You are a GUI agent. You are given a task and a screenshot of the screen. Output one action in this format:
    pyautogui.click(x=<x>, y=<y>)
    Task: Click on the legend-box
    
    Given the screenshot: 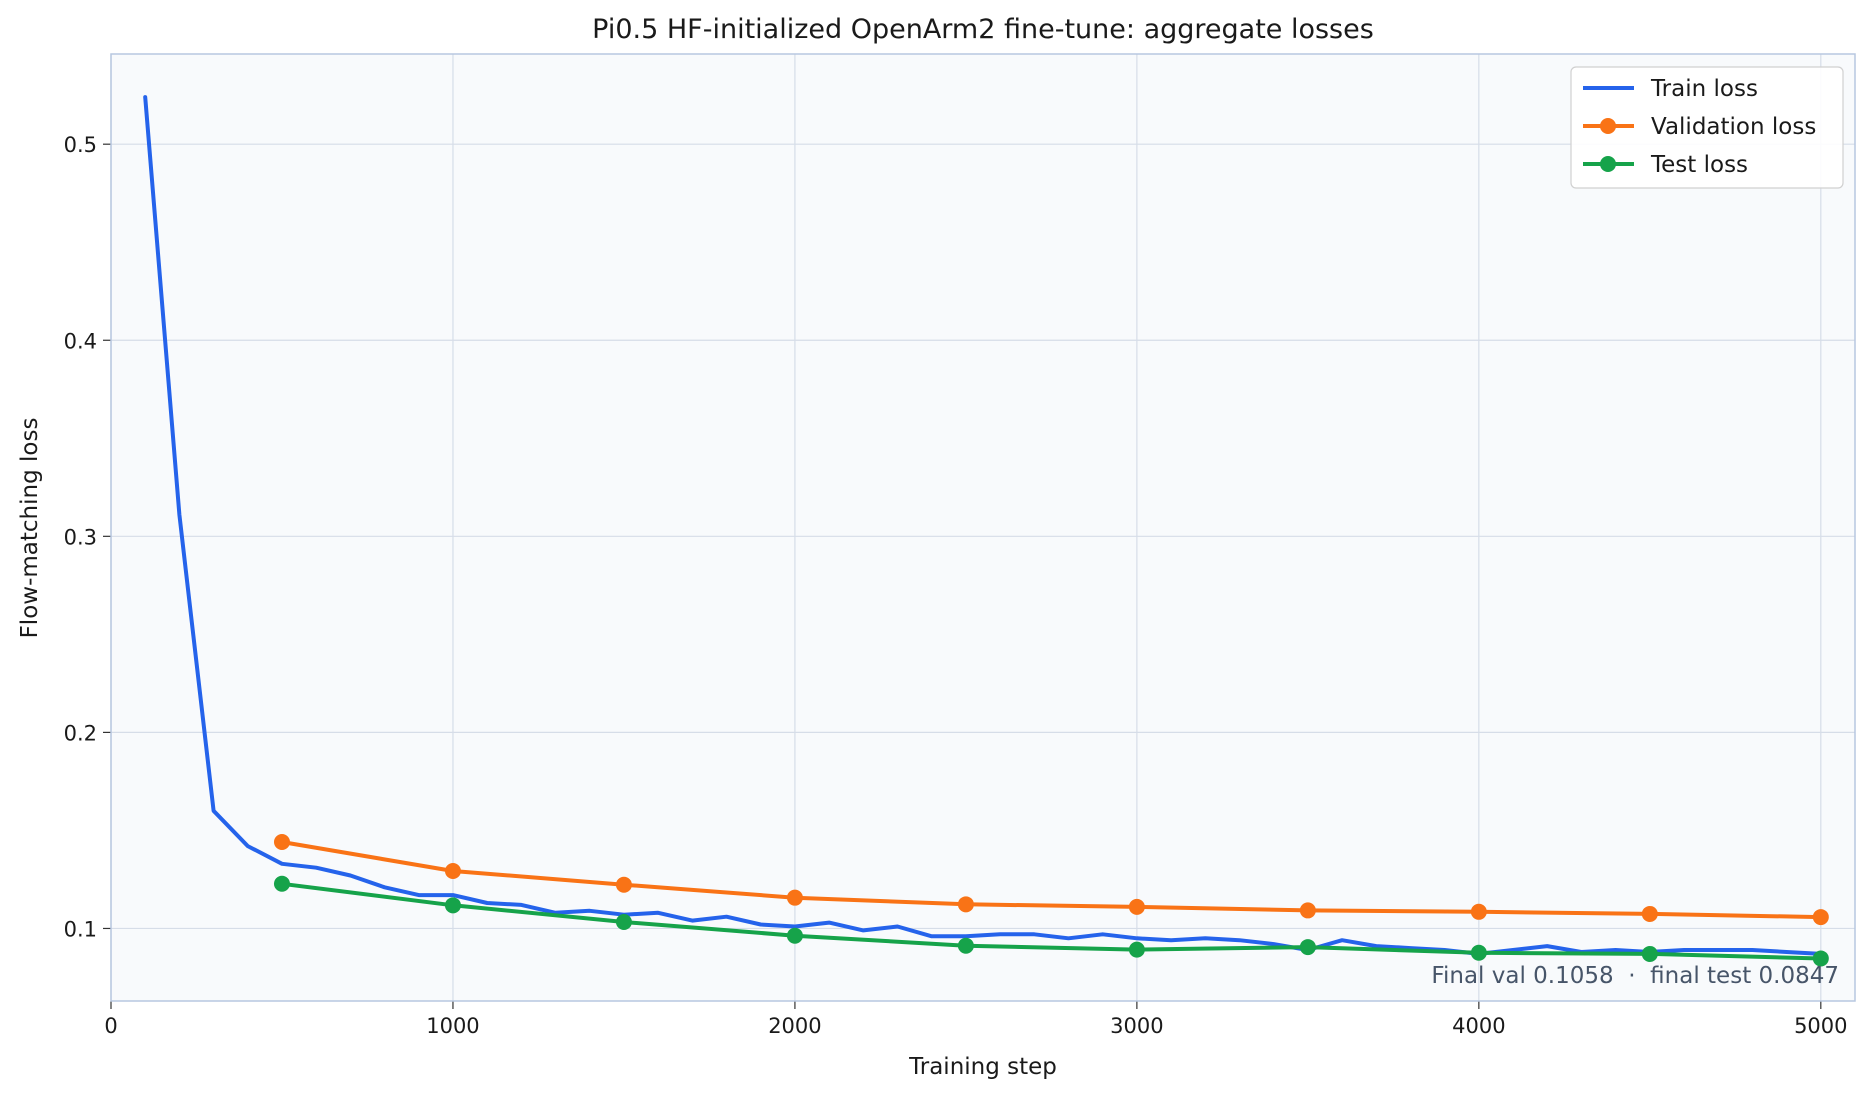 What is the action you would take?
    pyautogui.click(x=1707, y=127)
    